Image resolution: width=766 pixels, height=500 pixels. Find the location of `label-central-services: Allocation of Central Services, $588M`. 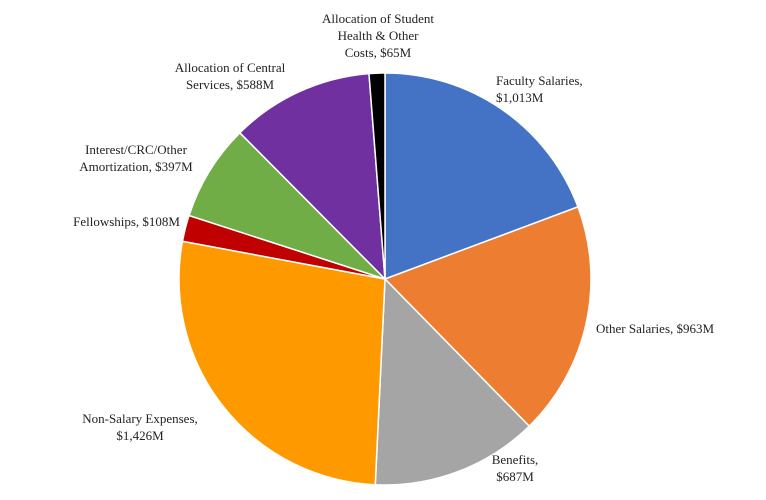

label-central-services: Allocation of Central Services, $588M is located at coordinates (230, 76).